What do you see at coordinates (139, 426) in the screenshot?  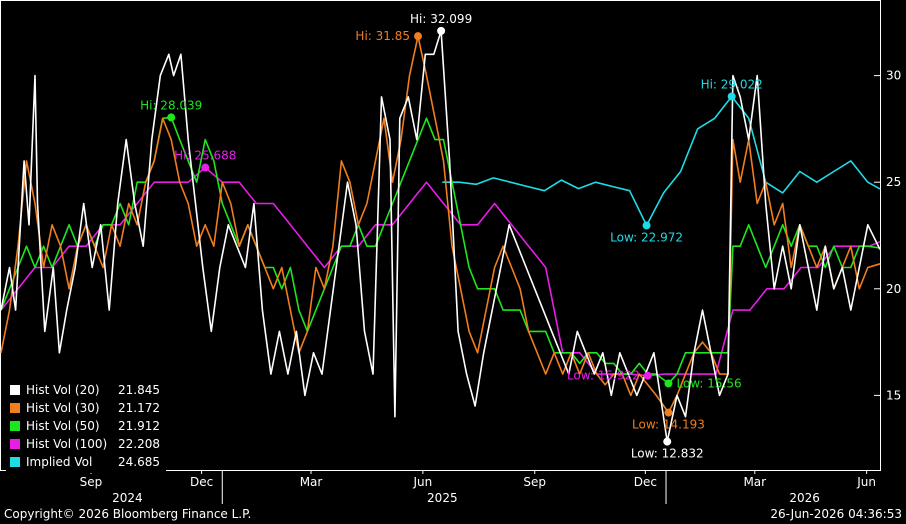 I see `legend-value: 21.912` at bounding box center [139, 426].